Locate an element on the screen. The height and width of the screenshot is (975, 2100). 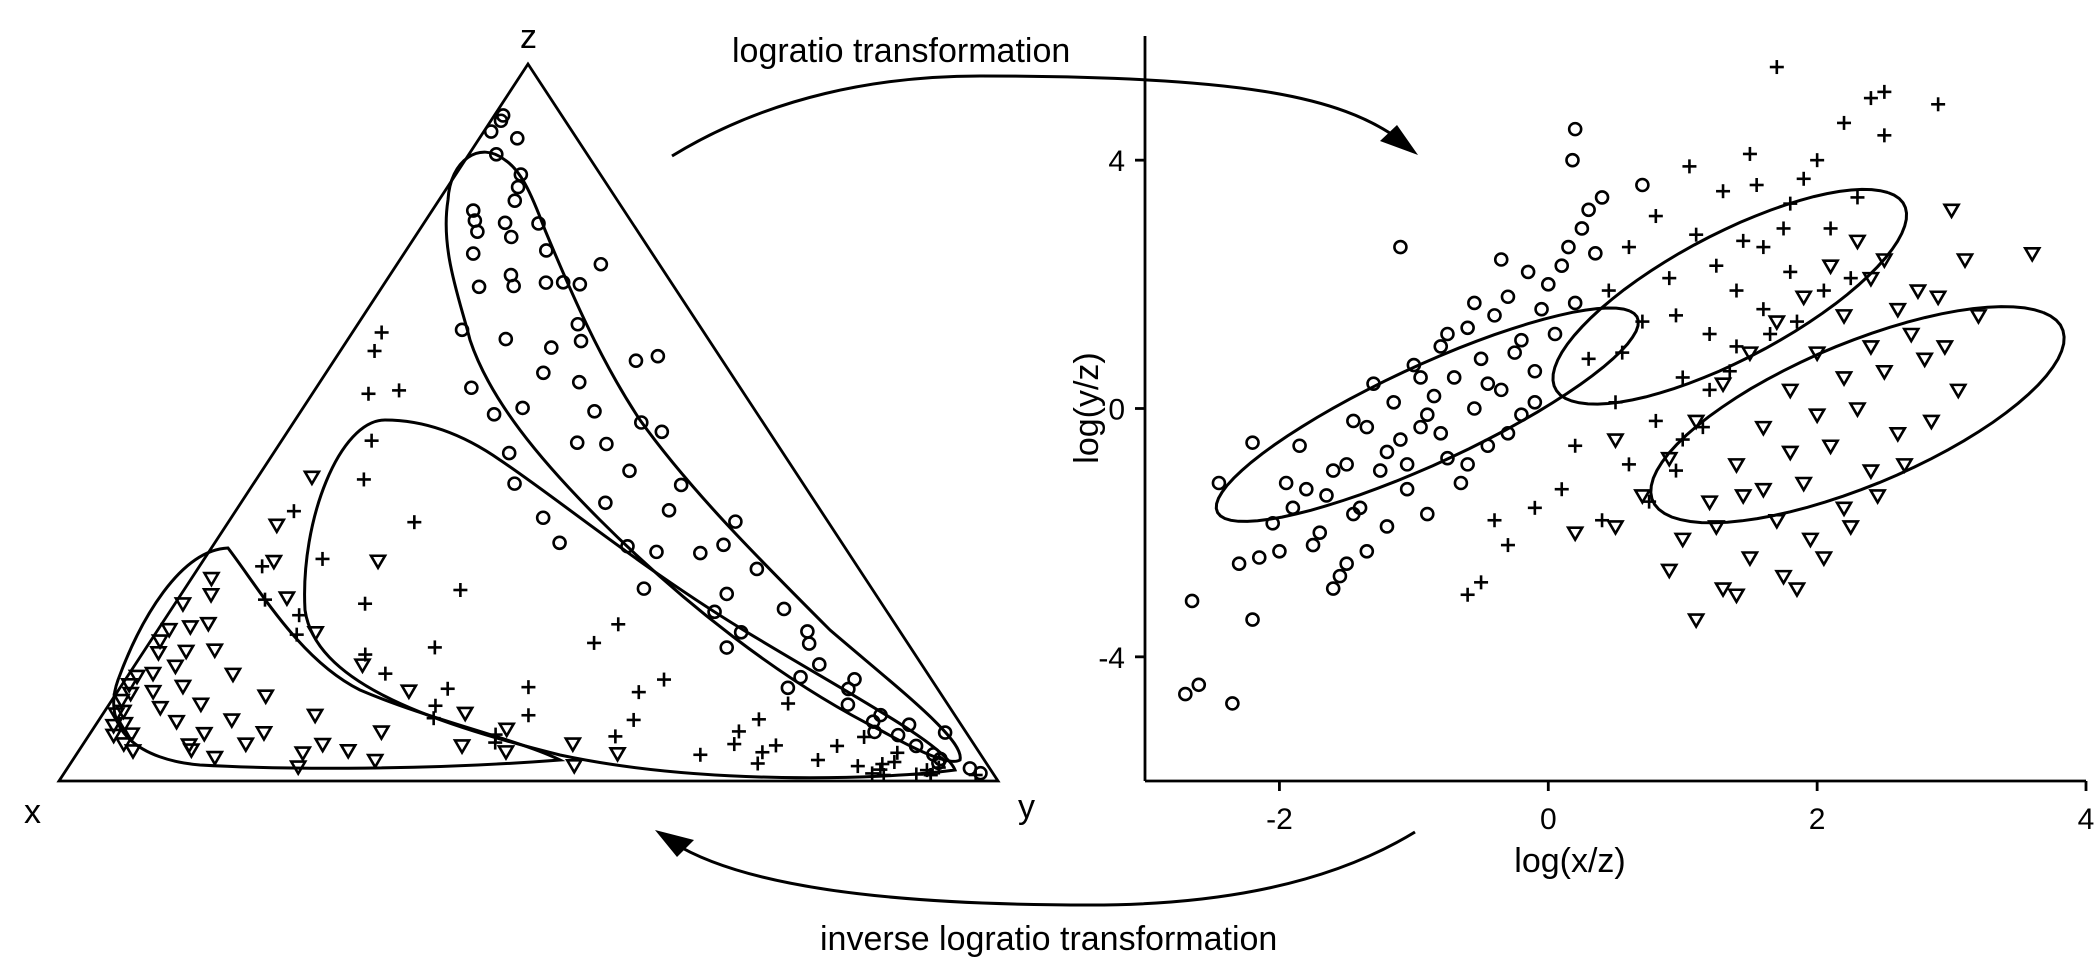
ternary-vertex-y: y is located at coordinates (1026, 807).